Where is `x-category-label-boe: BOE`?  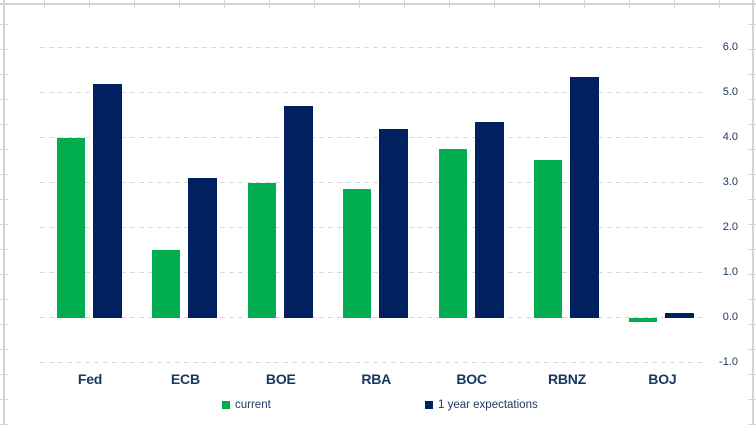 x-category-label-boe: BOE is located at coordinates (280, 379).